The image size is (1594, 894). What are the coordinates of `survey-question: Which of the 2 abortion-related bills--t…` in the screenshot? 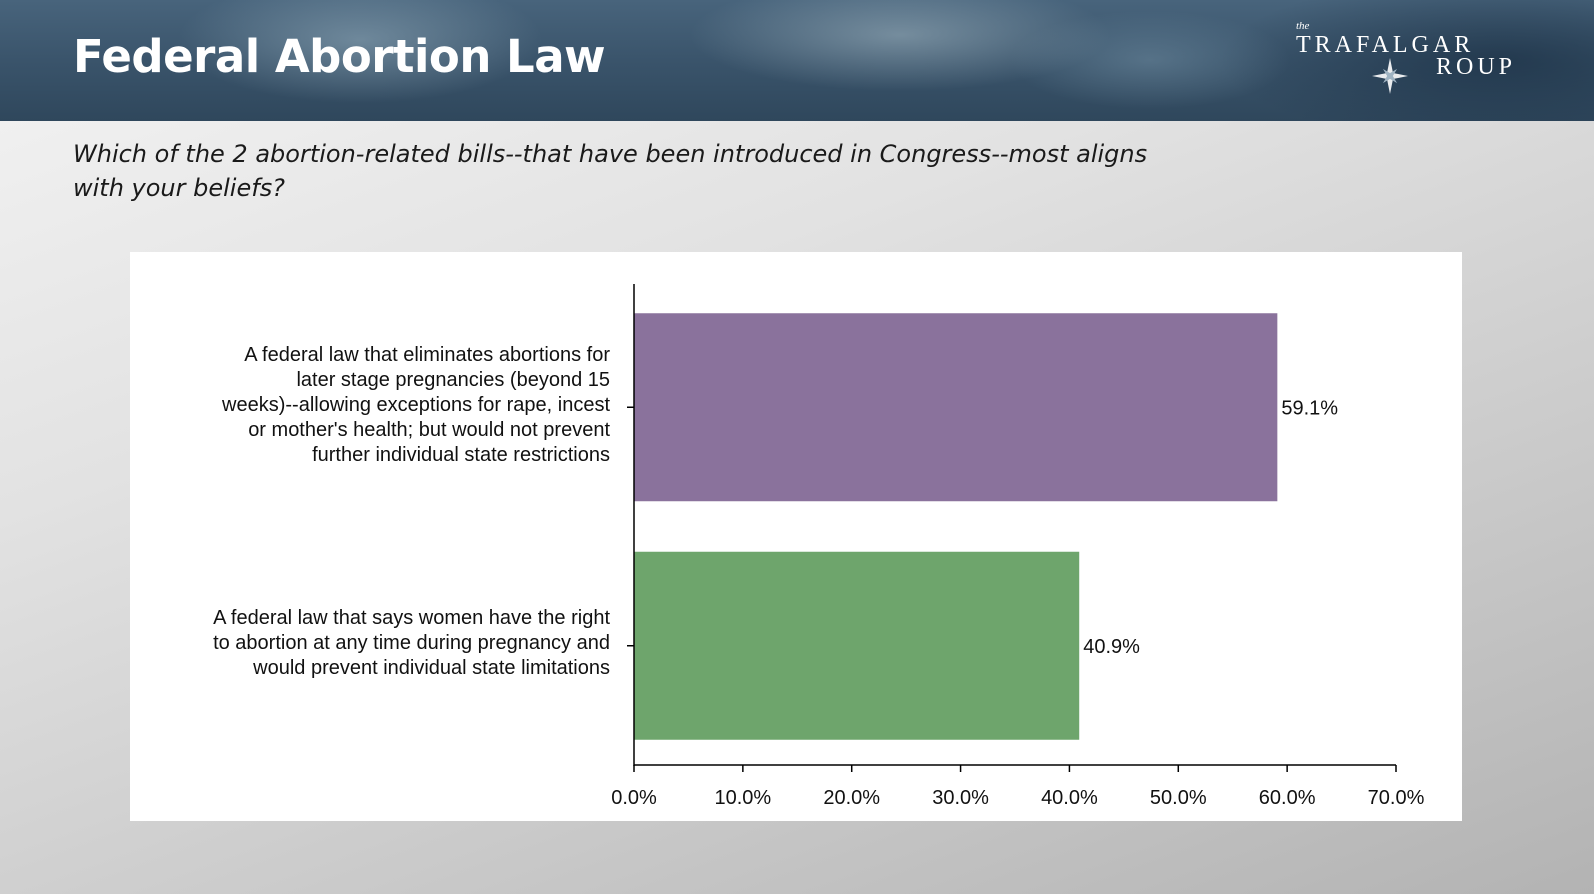 It's located at (610, 171).